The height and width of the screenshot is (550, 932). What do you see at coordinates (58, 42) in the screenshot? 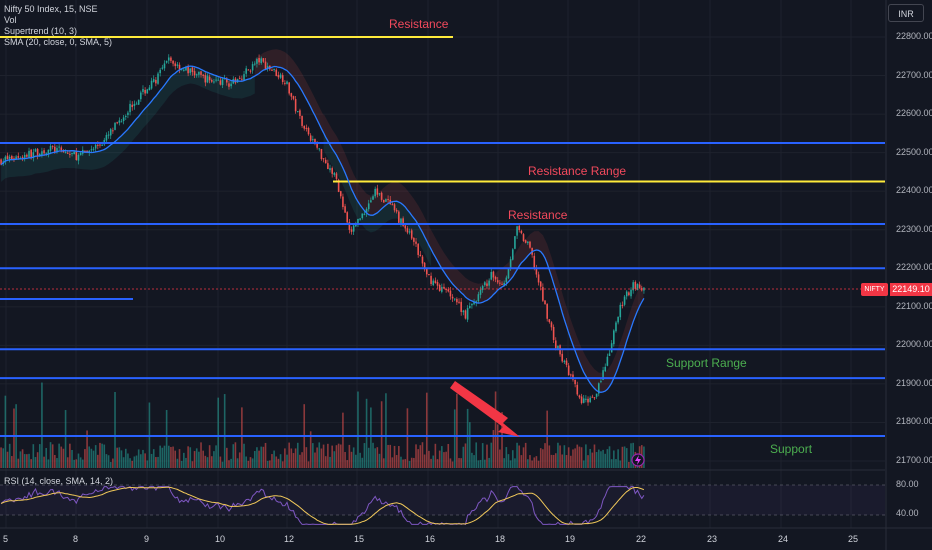
I see `sma-label: SMA (20, close, 0, SMA, 5)` at bounding box center [58, 42].